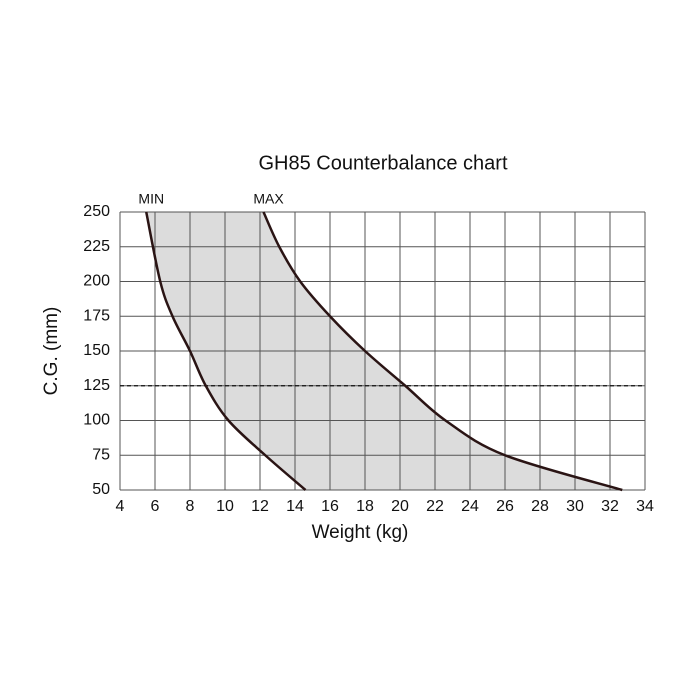 This screenshot has width=700, height=700. What do you see at coordinates (96, 281) in the screenshot?
I see `y-tick-label: 200` at bounding box center [96, 281].